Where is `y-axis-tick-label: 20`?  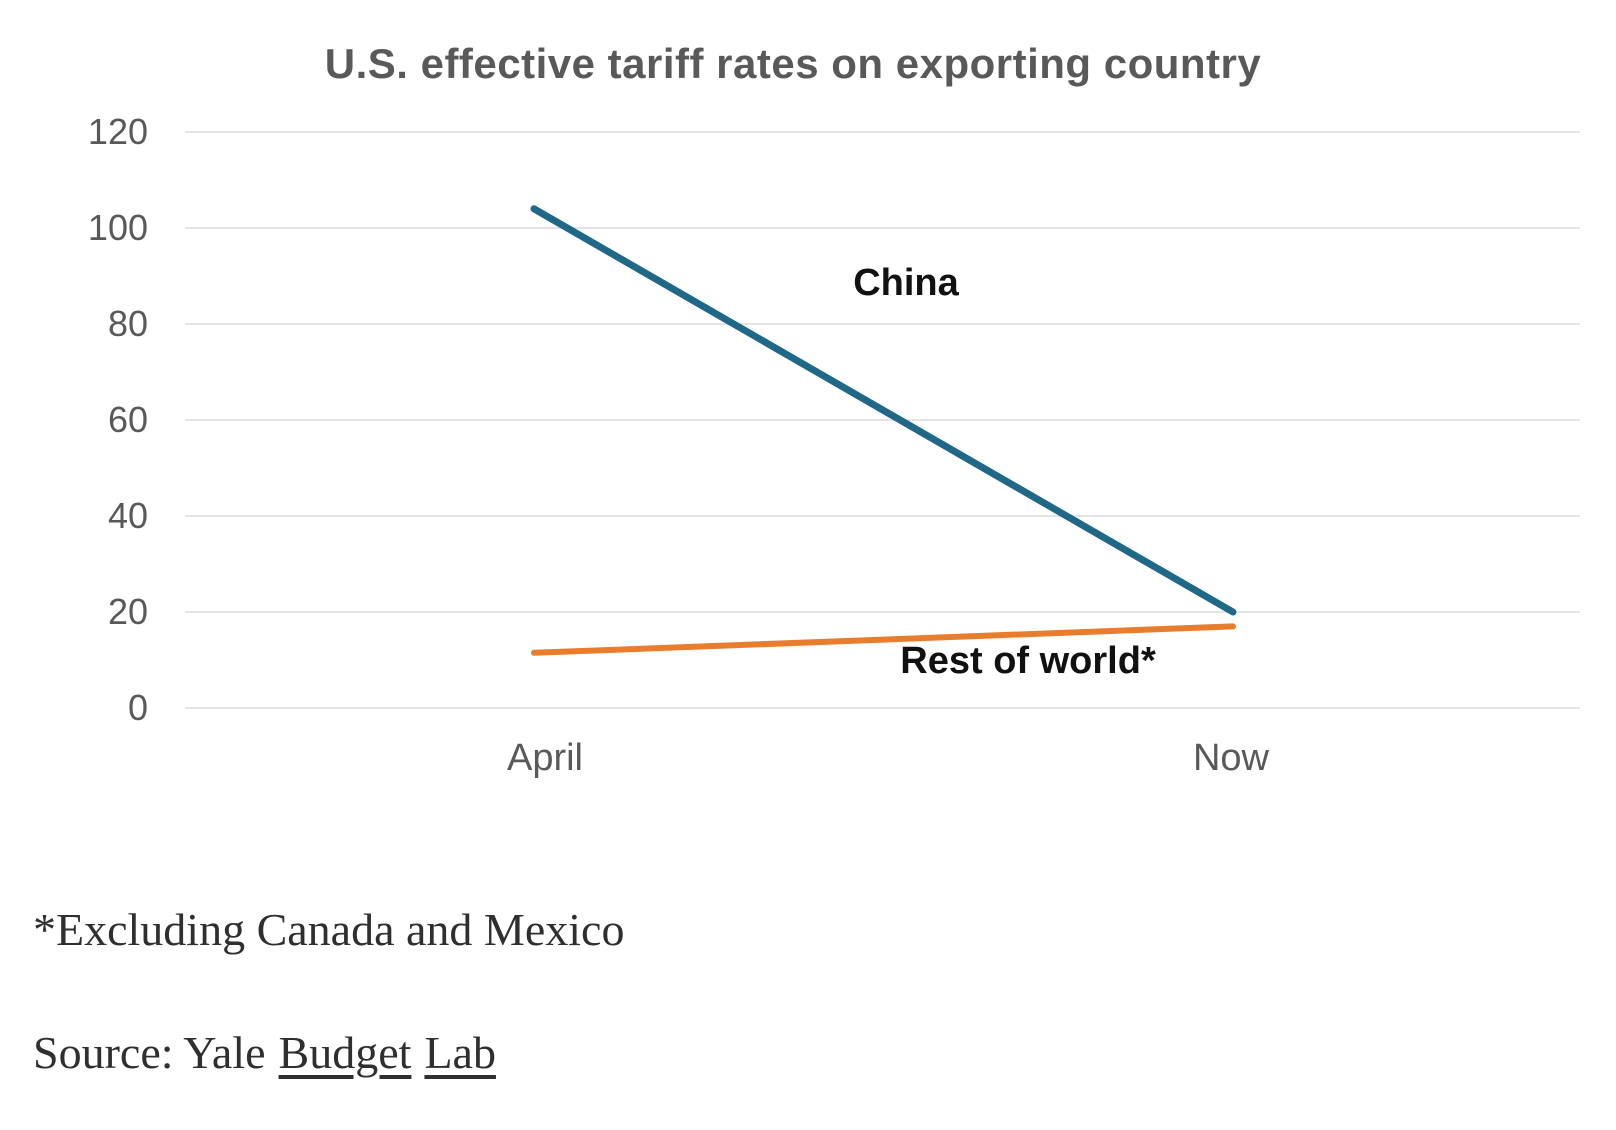
y-axis-tick-label: 20 is located at coordinates (127, 611).